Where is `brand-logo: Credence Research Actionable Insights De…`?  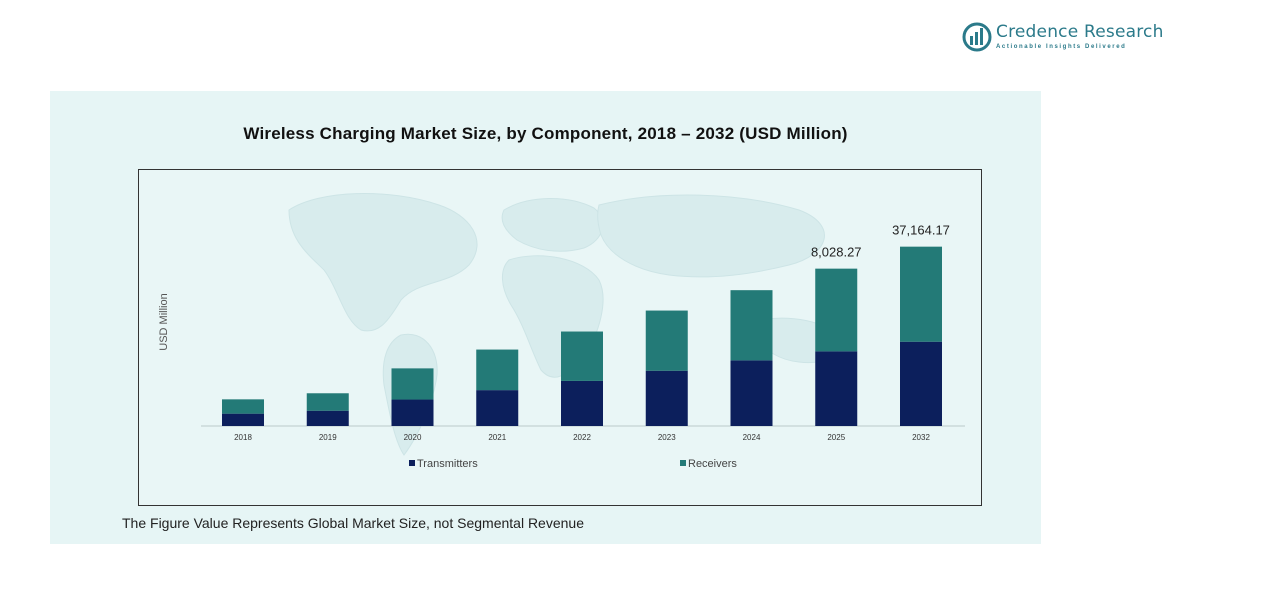 brand-logo: Credence Research Actionable Insights De… is located at coordinates (1063, 37).